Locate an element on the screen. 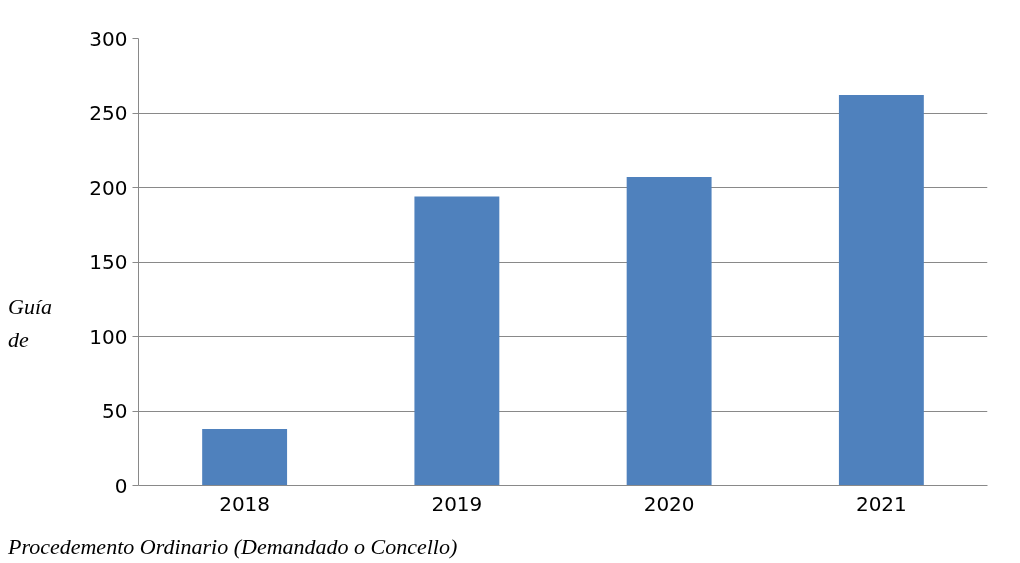  x-tick-label: 2020 is located at coordinates (669, 503).